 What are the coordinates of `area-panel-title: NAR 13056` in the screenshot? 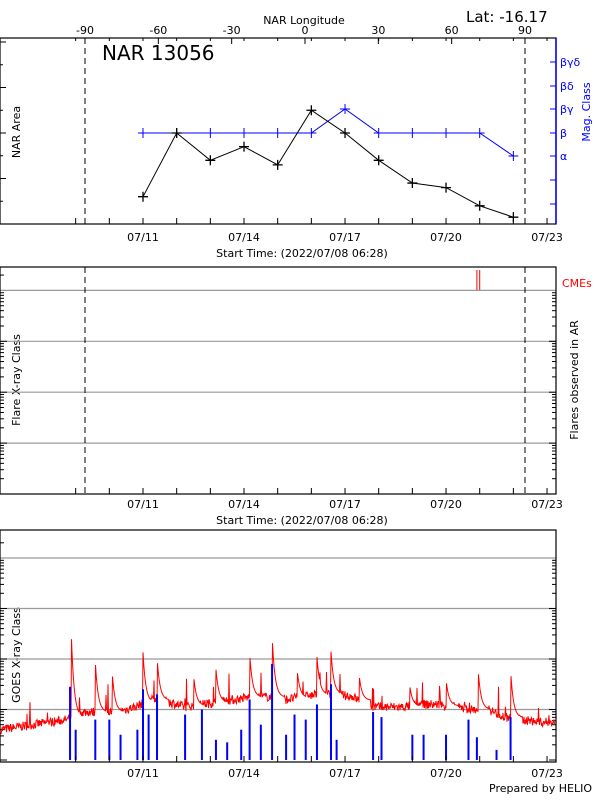 It's located at (158, 53).